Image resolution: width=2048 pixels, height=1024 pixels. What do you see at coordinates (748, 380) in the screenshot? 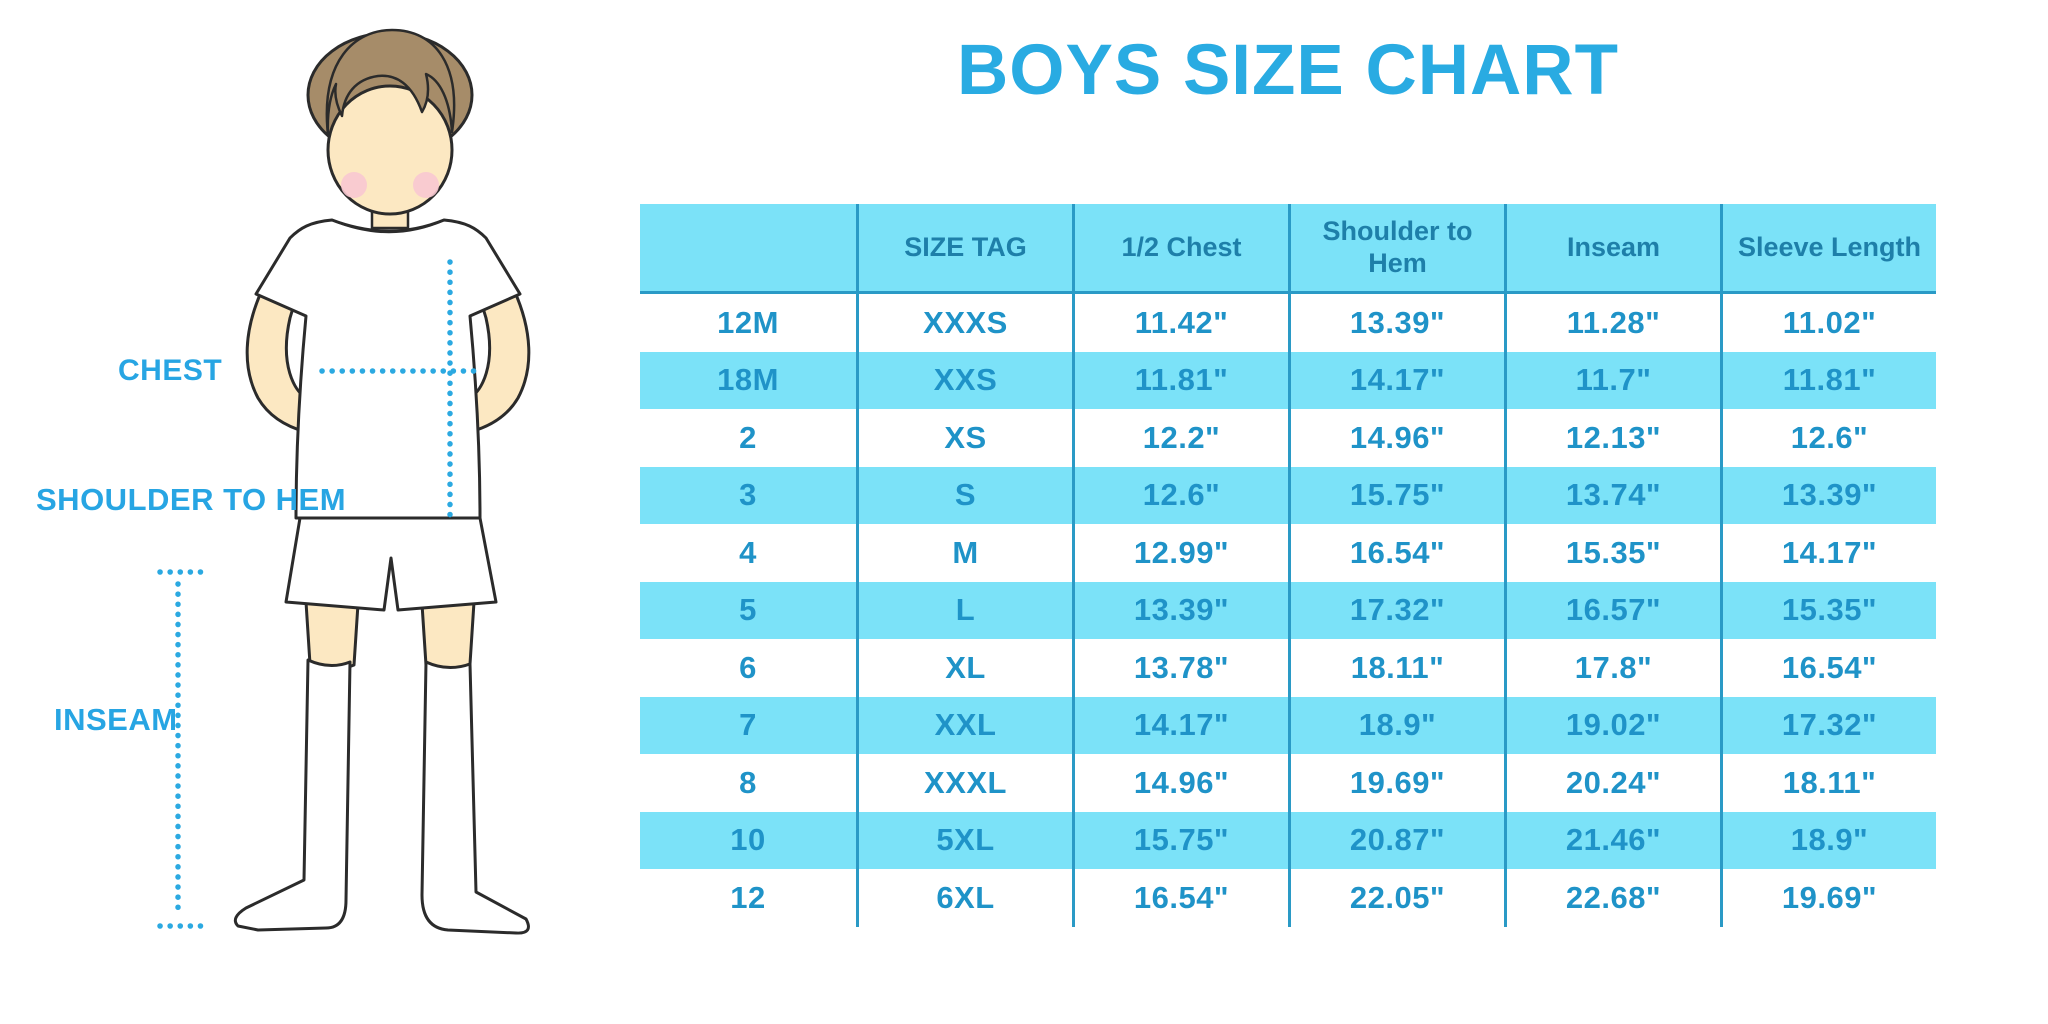
I see `size-cell: 18M` at bounding box center [748, 380].